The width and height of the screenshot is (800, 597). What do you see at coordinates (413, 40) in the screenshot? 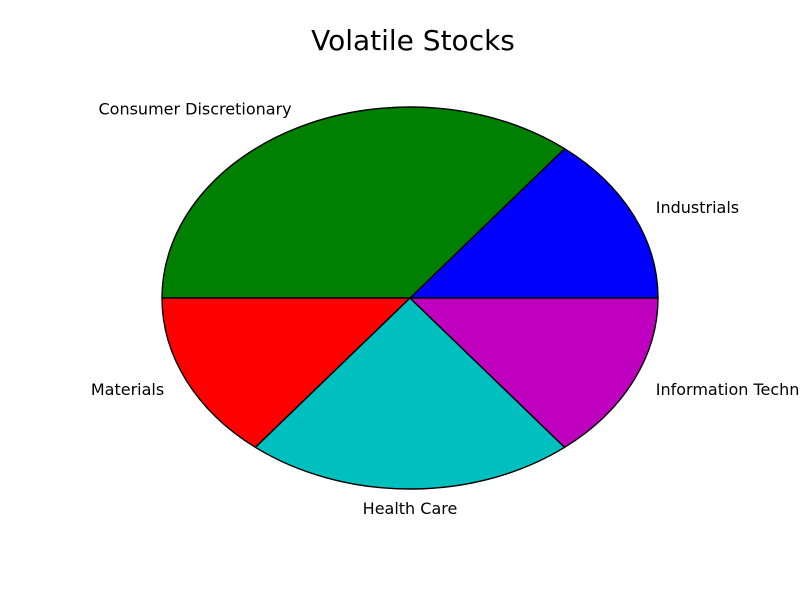
I see `chart-title: Volatile Stocks` at bounding box center [413, 40].